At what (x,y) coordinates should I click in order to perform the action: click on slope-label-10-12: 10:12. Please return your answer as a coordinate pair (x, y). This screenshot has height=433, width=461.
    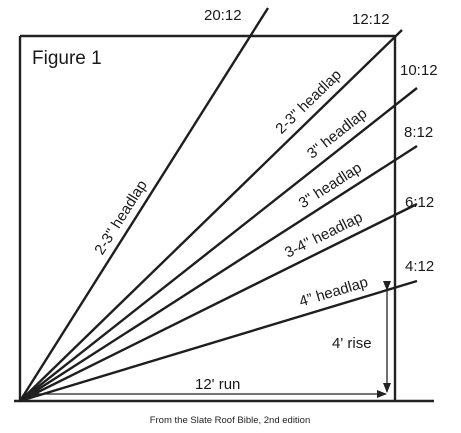
    Looking at the image, I should click on (419, 70).